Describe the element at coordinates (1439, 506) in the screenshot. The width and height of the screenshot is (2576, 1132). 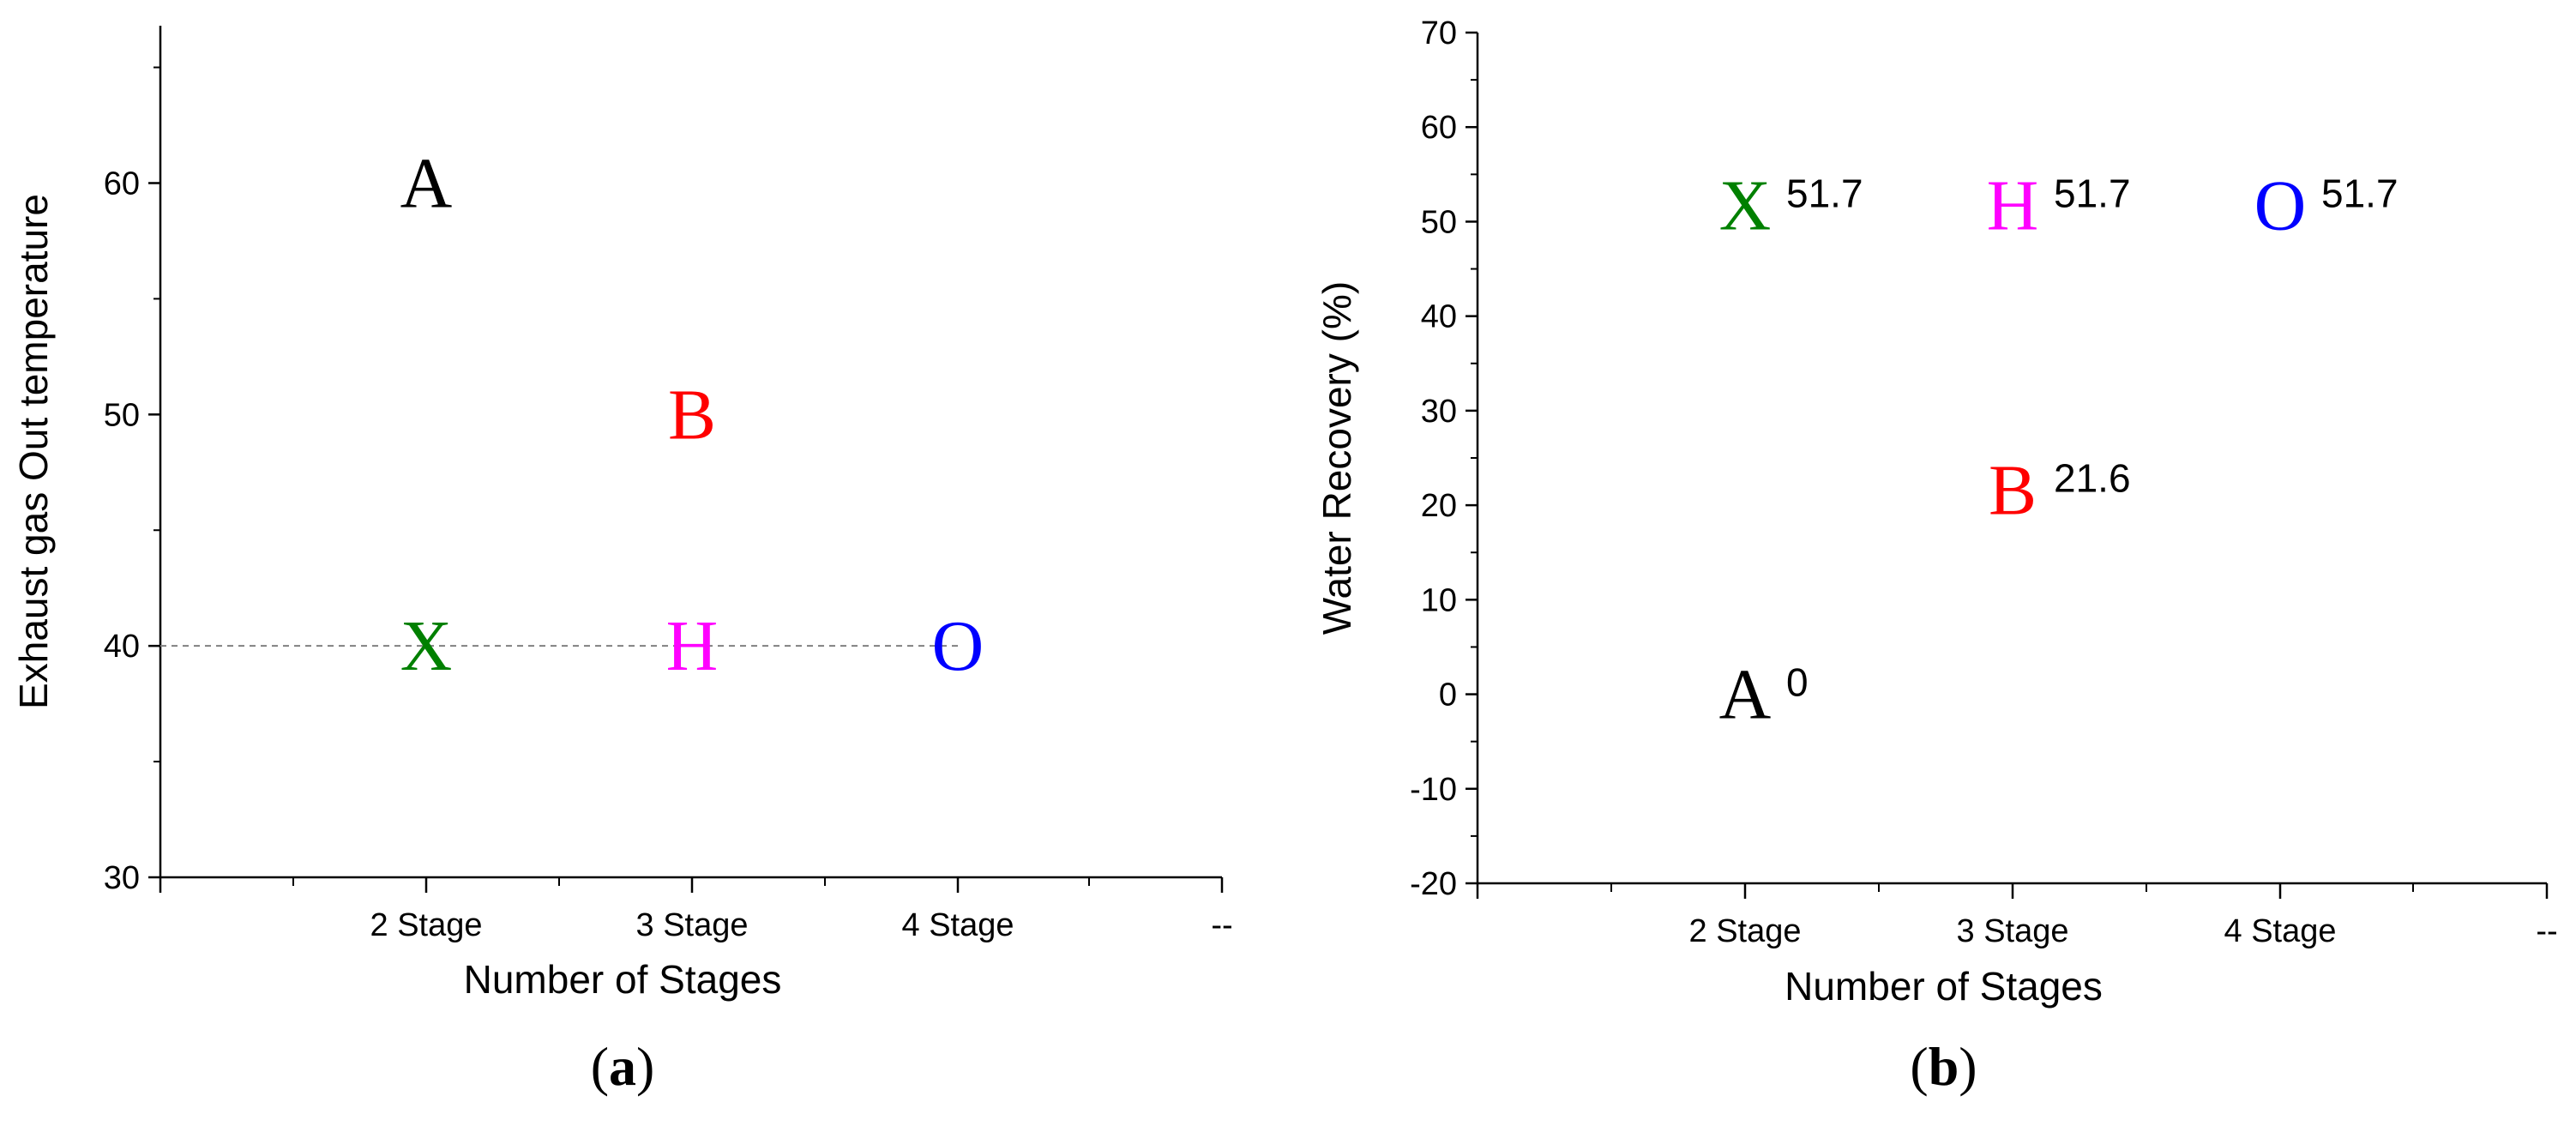
I see `y-tick-label: 20` at that location.